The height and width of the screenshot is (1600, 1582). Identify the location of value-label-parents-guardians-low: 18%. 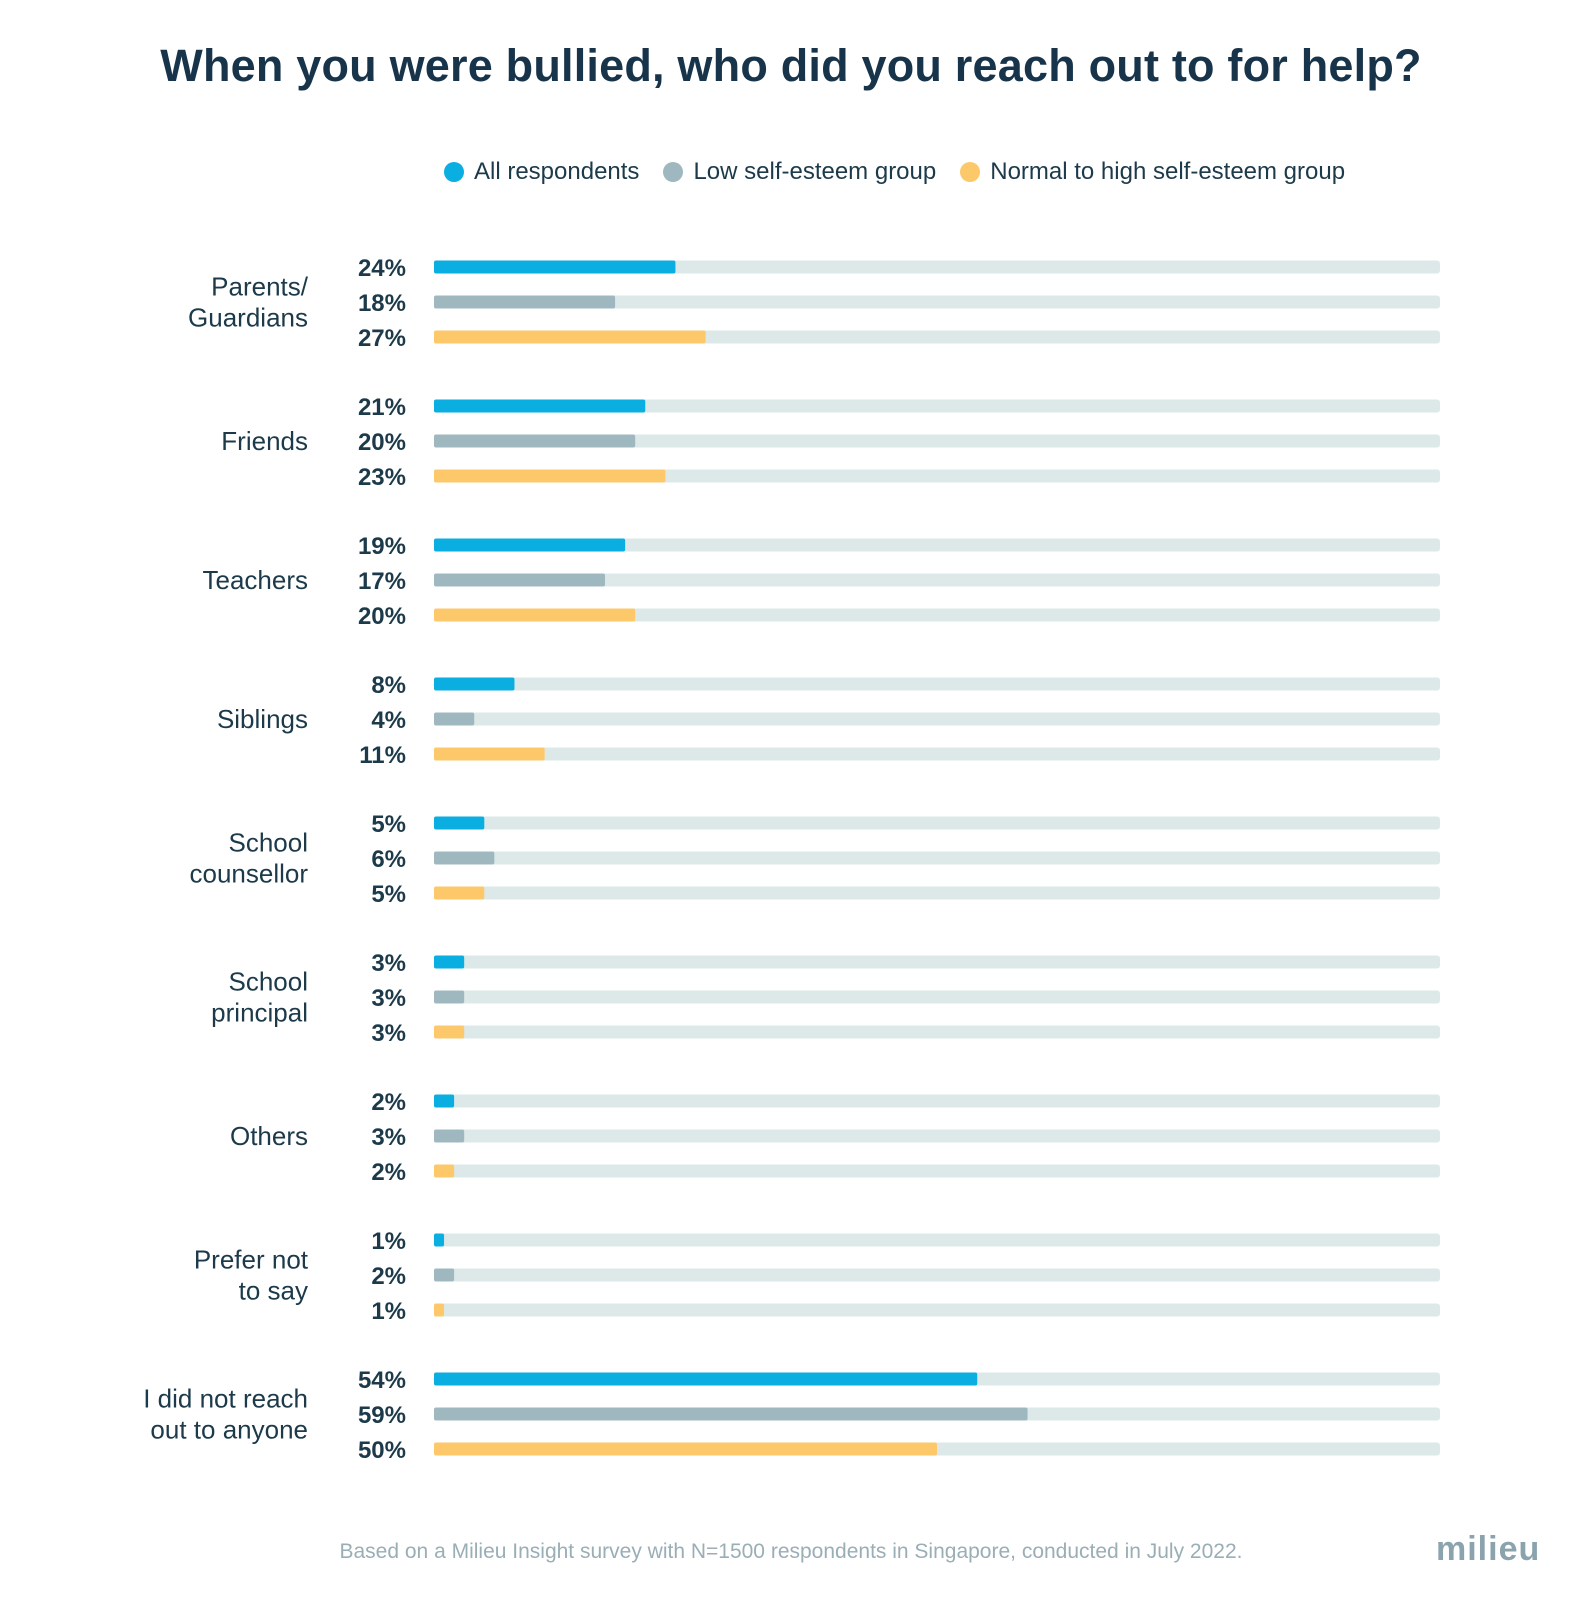
(382, 303).